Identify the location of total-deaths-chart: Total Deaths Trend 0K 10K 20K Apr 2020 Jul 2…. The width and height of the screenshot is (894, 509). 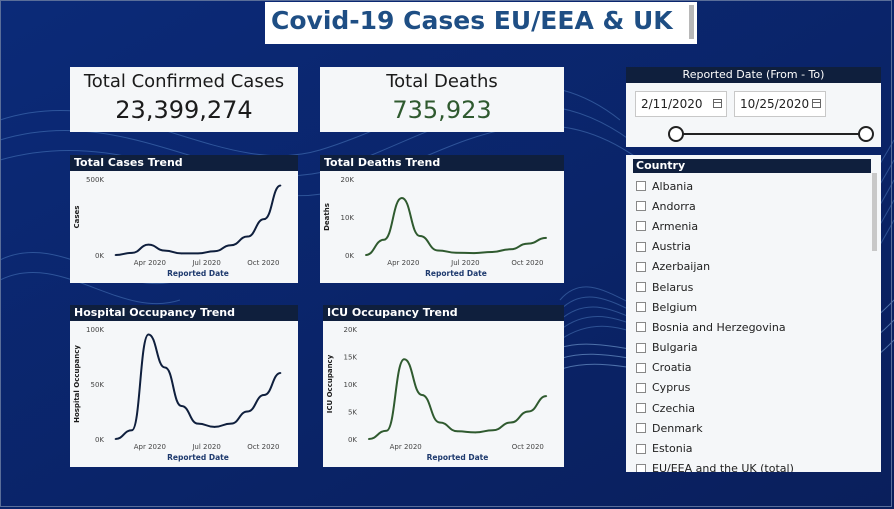
(442, 219).